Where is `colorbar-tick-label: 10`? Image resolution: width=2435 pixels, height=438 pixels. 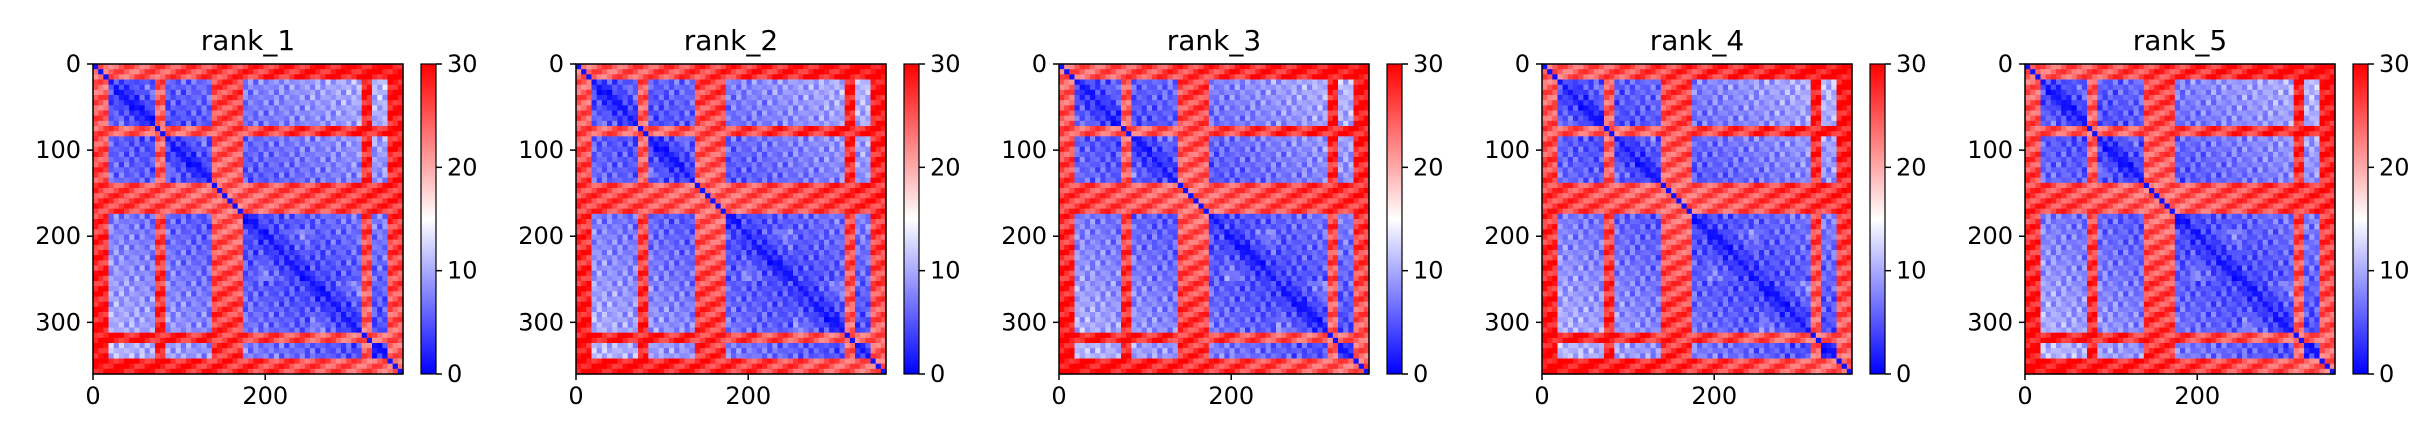 colorbar-tick-label: 10 is located at coordinates (462, 271).